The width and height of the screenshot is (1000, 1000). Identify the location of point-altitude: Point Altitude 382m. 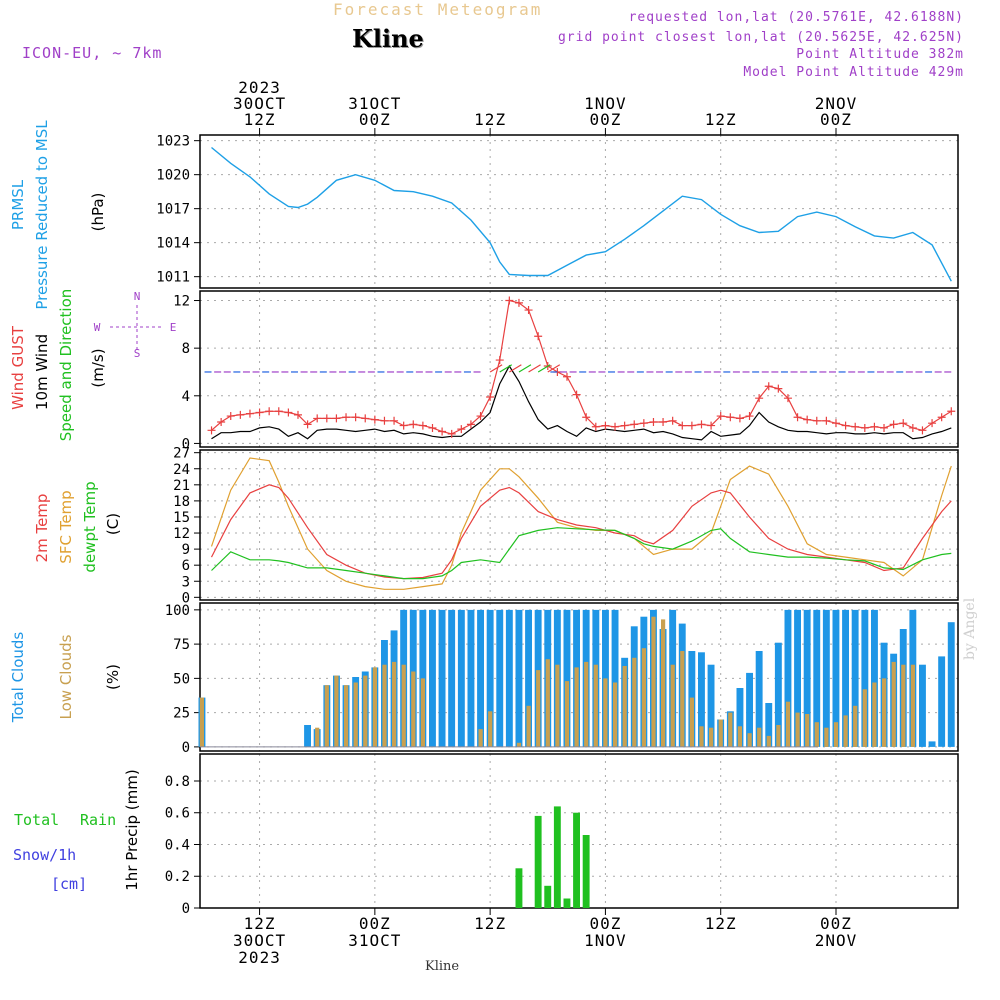
(880, 54).